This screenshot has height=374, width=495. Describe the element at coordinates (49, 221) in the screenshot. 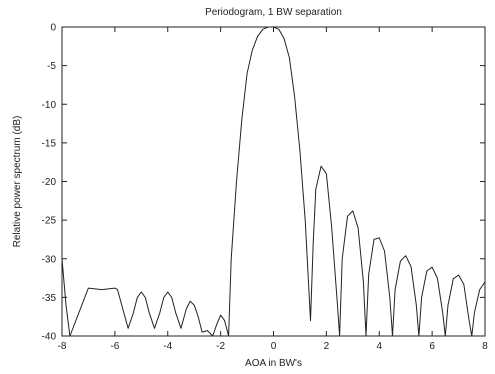

I see `y-tick-label: -25` at that location.